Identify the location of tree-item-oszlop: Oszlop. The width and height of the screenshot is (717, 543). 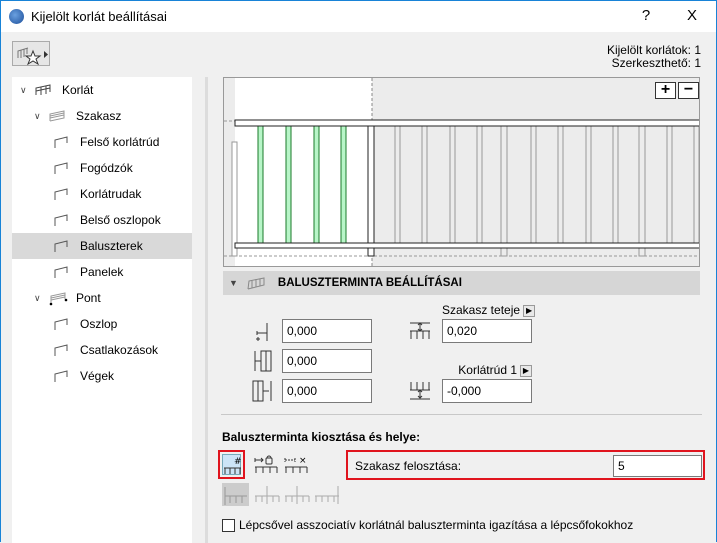
(102, 324).